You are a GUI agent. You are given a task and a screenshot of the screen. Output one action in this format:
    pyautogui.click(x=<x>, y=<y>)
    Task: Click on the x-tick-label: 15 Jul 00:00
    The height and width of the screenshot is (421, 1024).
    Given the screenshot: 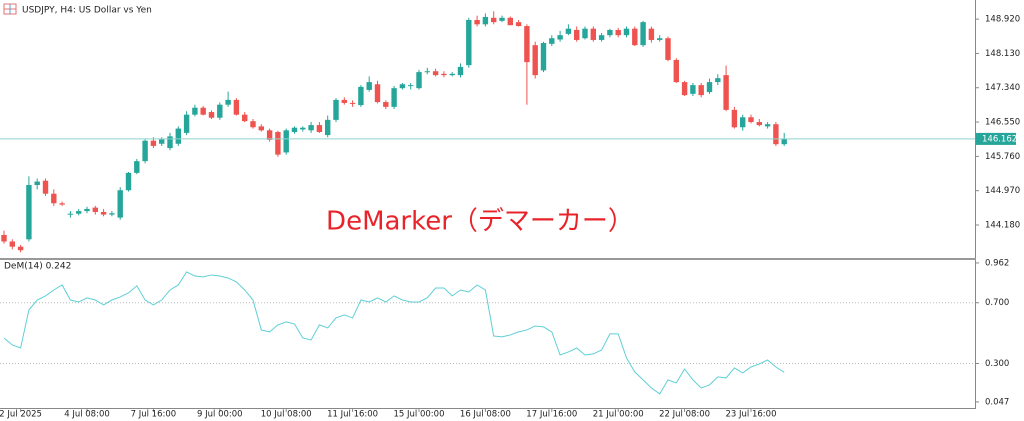 What is the action you would take?
    pyautogui.click(x=419, y=415)
    